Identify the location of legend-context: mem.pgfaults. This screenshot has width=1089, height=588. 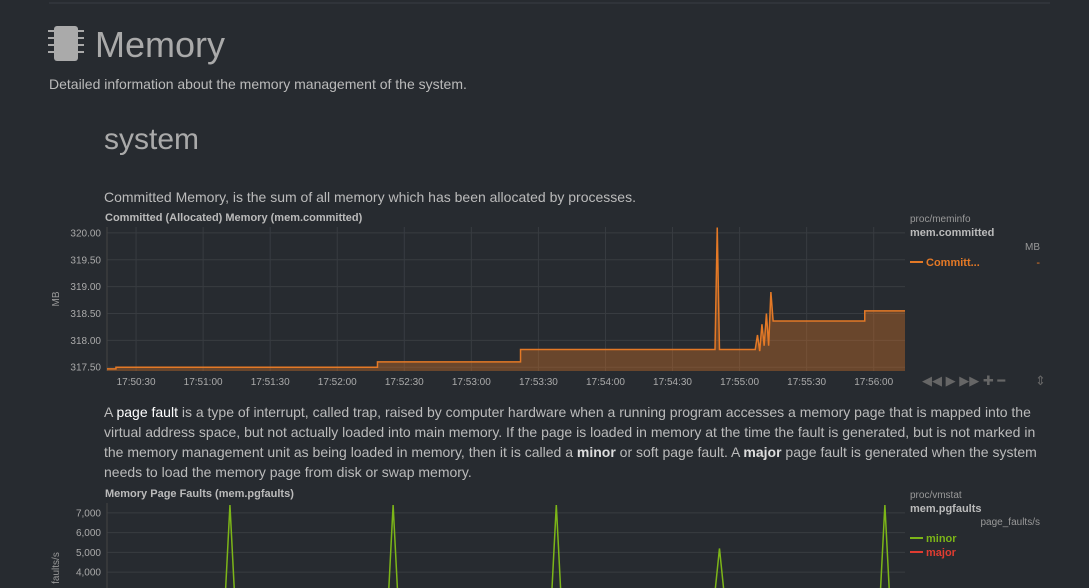
(946, 509).